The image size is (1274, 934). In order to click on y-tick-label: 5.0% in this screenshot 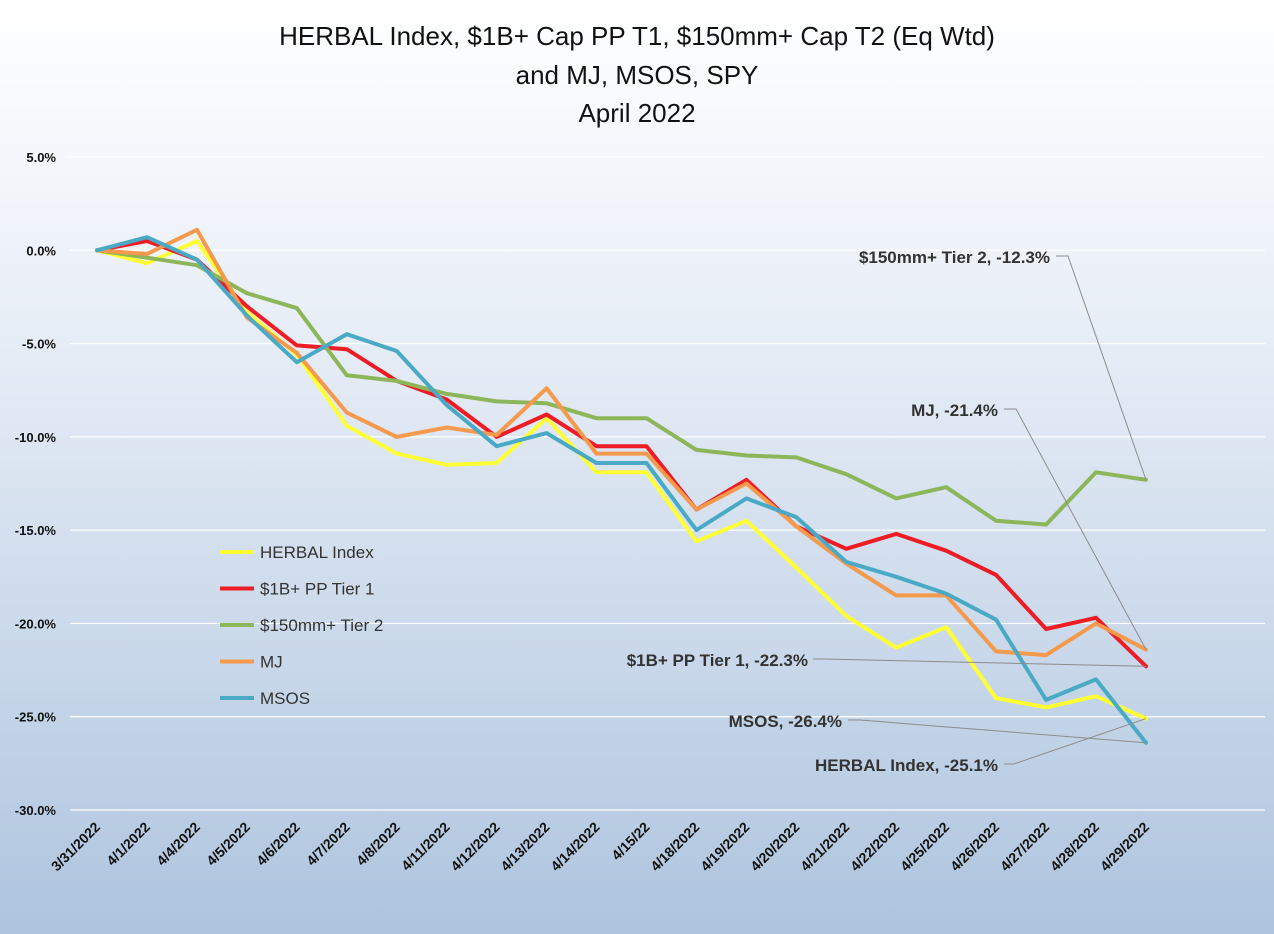, I will do `click(41, 157)`.